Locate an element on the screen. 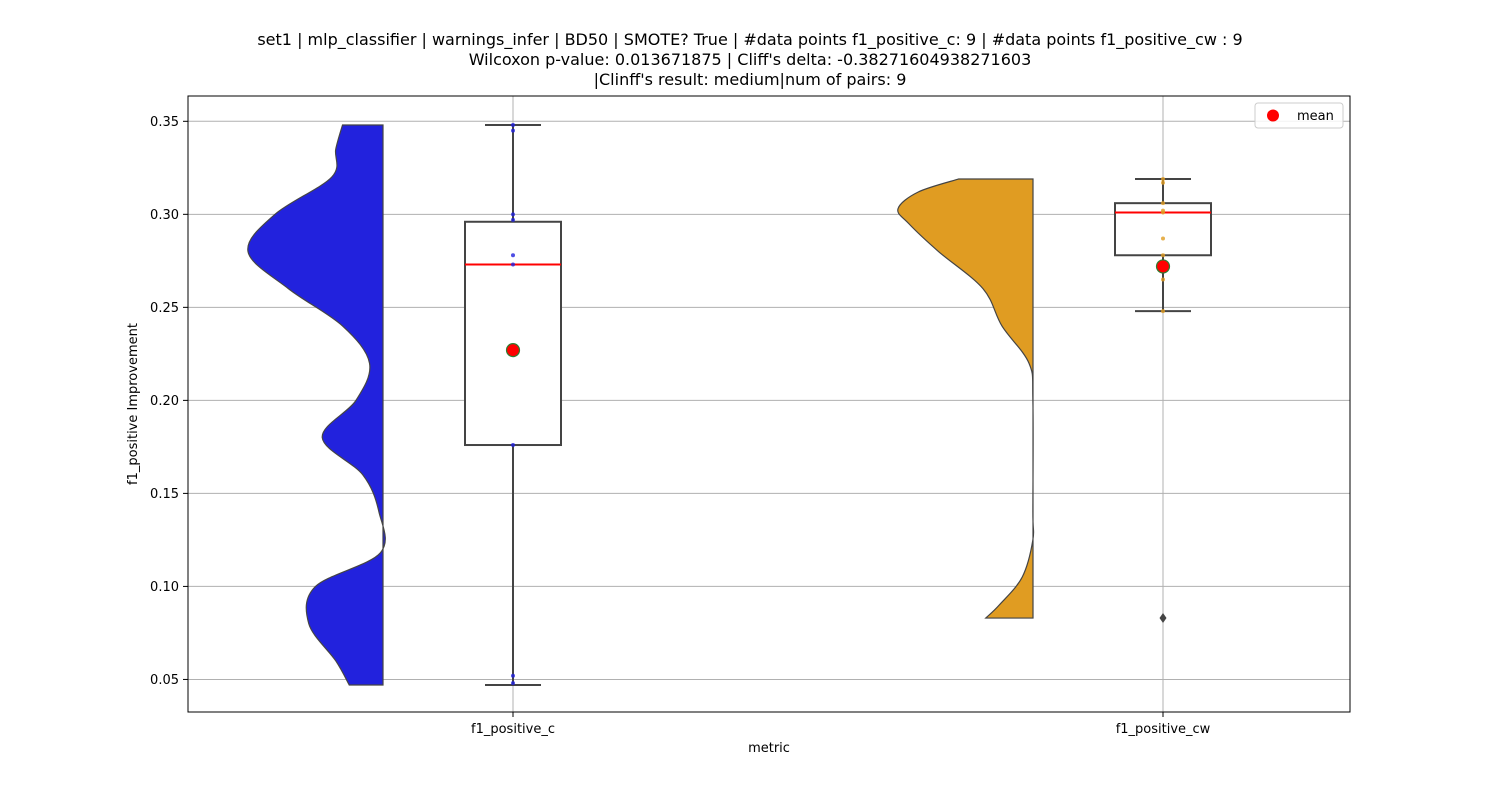 The image size is (1500, 800). x-axis-label: metric is located at coordinates (769, 748).